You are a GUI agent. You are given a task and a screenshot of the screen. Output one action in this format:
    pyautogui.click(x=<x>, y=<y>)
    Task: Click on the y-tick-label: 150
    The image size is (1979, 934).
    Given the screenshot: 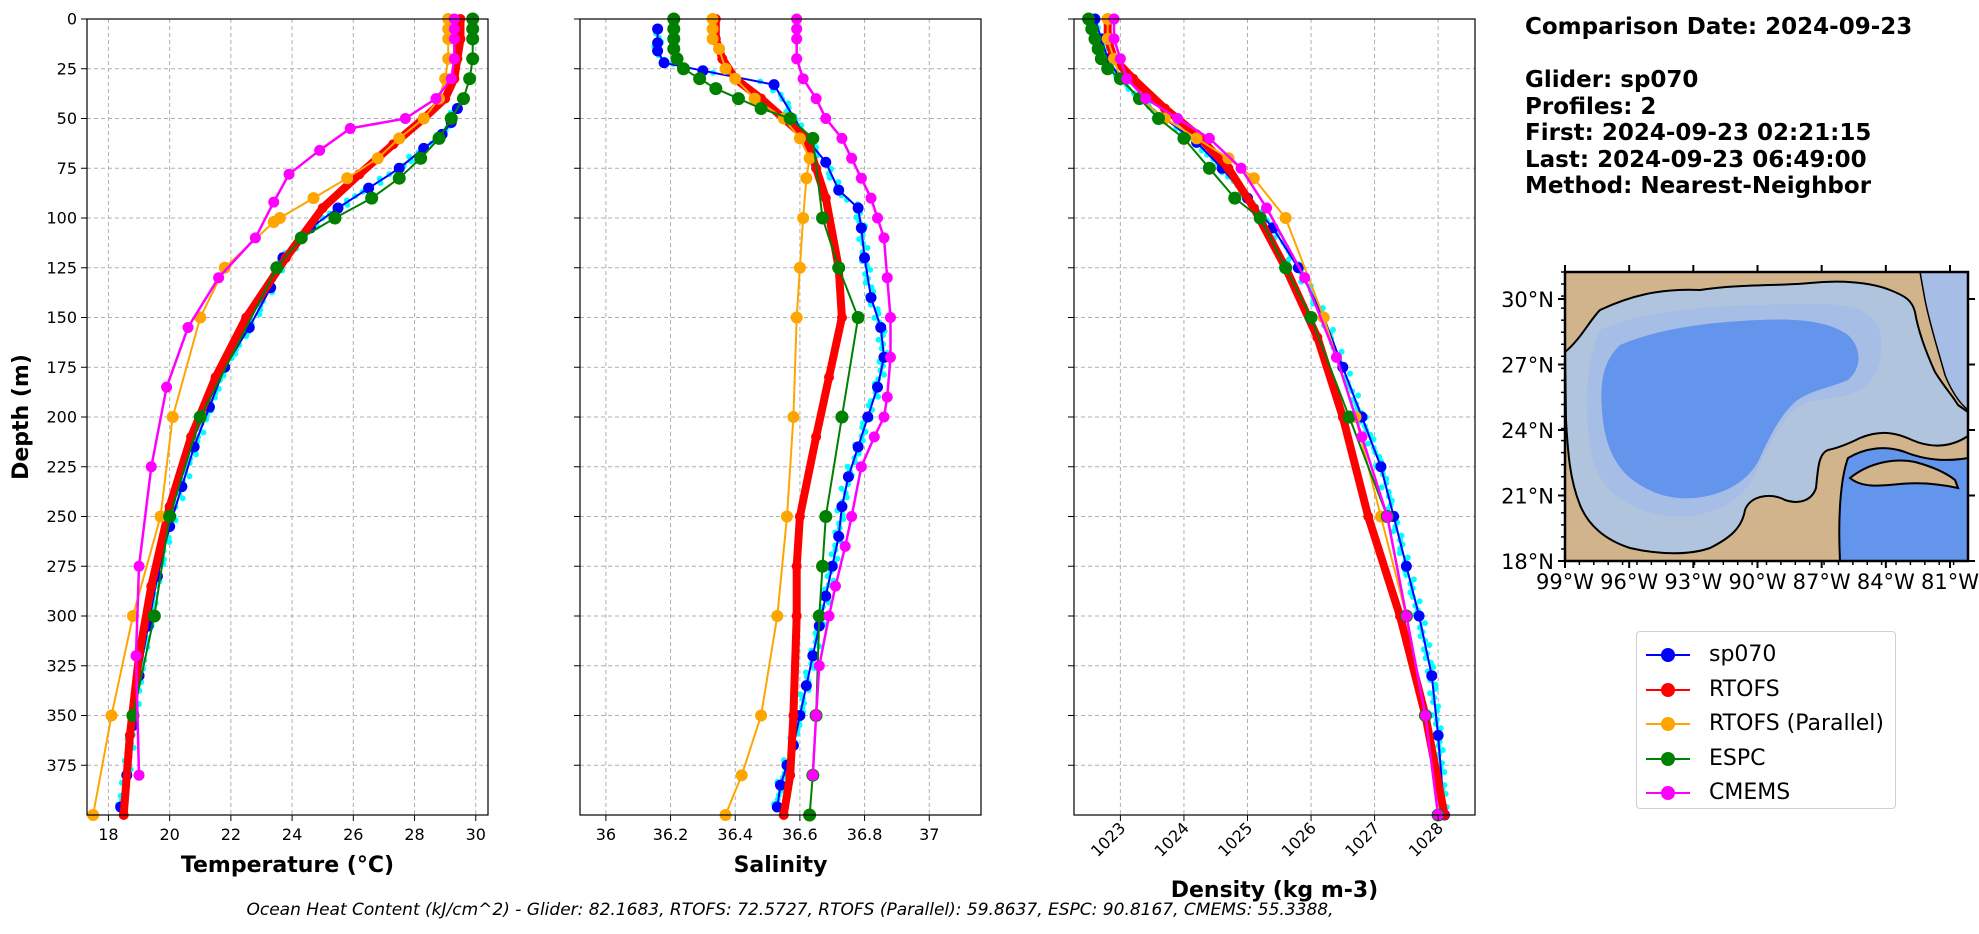 What is the action you would take?
    pyautogui.click(x=61, y=317)
    